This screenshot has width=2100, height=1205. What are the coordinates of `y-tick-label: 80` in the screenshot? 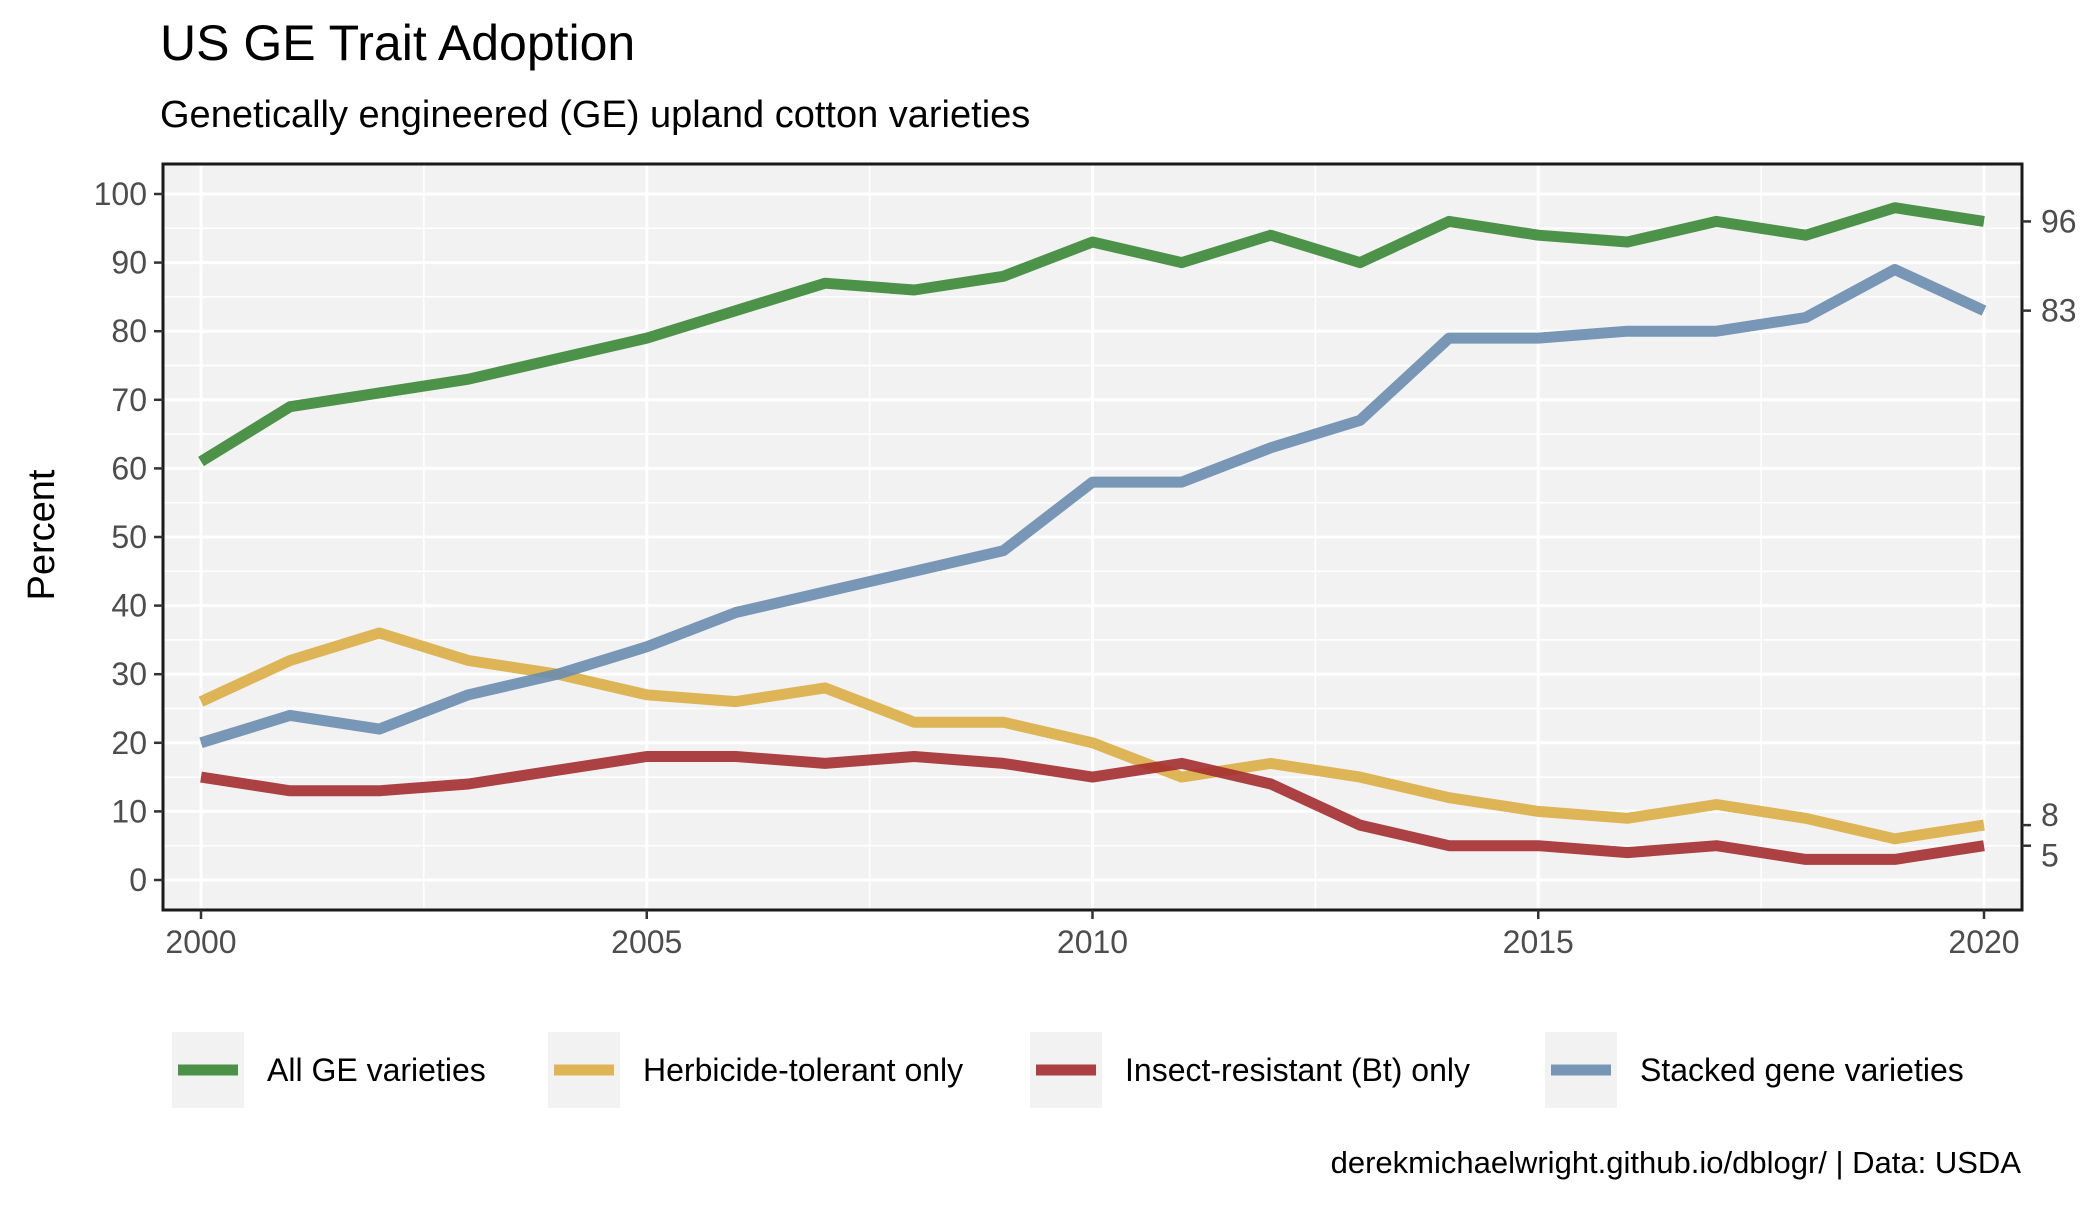 It's located at (129, 331).